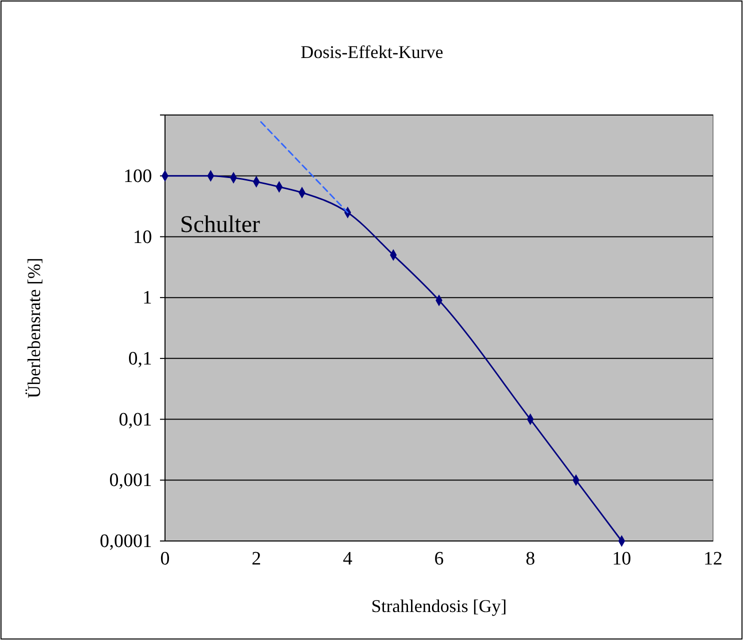 Image resolution: width=744 pixels, height=641 pixels. What do you see at coordinates (439, 559) in the screenshot?
I see `x-tick-label: 6` at bounding box center [439, 559].